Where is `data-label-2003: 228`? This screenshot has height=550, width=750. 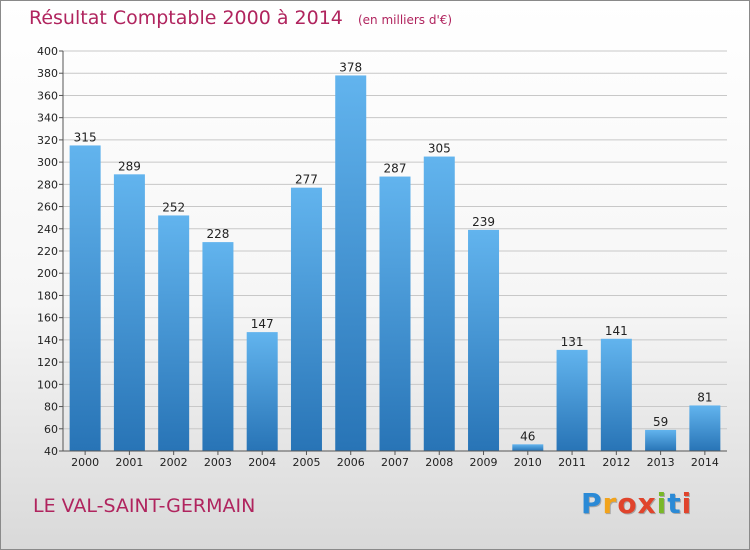
data-label-2003: 228 is located at coordinates (217, 234).